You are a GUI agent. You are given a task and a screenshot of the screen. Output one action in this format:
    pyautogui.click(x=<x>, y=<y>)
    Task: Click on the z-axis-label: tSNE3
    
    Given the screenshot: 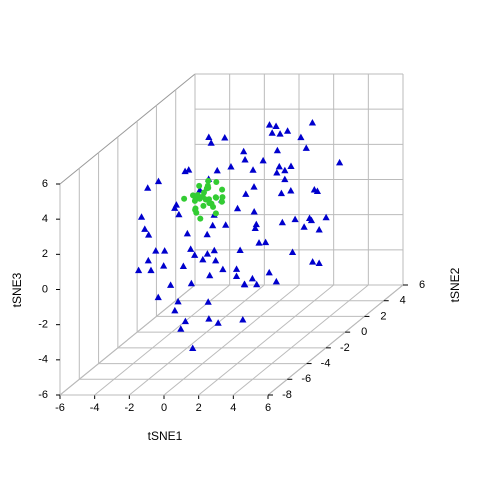 What is the action you would take?
    pyautogui.click(x=17, y=289)
    